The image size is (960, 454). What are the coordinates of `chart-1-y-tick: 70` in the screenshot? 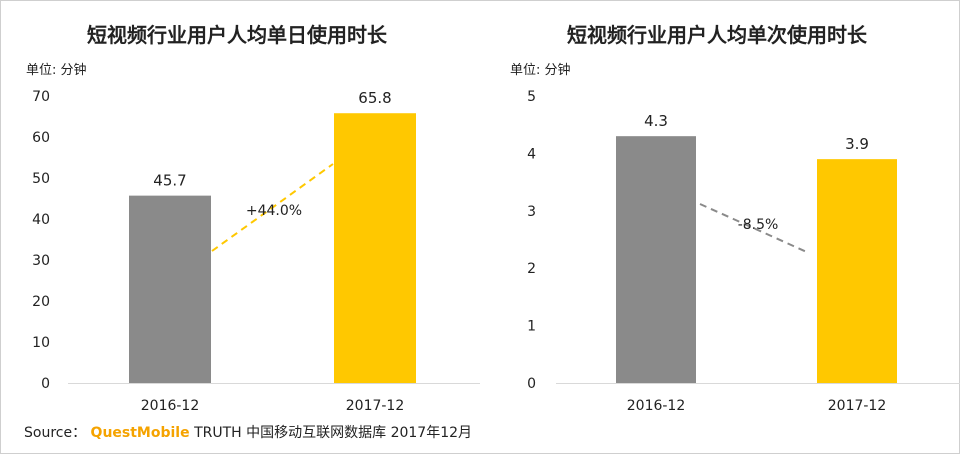 It's located at (41, 97).